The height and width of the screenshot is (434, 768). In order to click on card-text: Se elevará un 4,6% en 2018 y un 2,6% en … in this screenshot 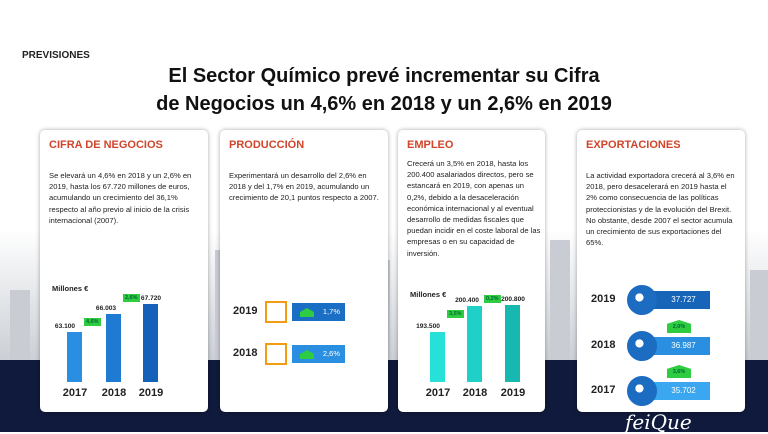, I will do `click(120, 198)`.